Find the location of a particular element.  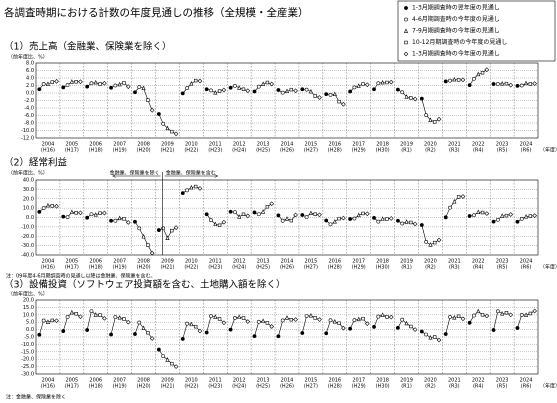

y-tick-label: -10.0 is located at coordinates (27, 345).